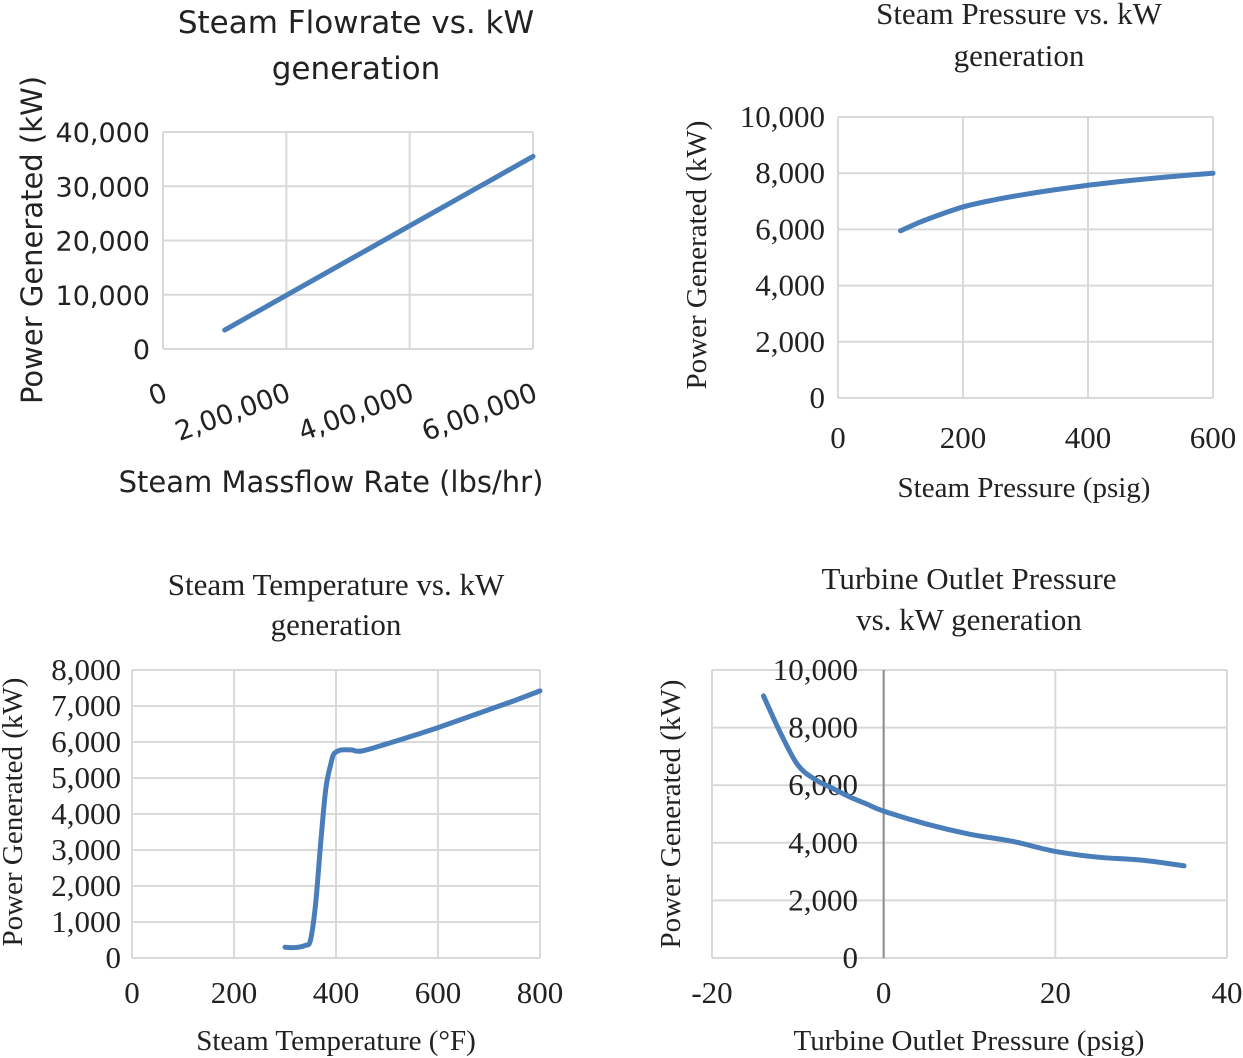 This screenshot has height=1058, width=1243. Describe the element at coordinates (438, 992) in the screenshot. I see `chart-3-x-tick-label: 600` at that location.